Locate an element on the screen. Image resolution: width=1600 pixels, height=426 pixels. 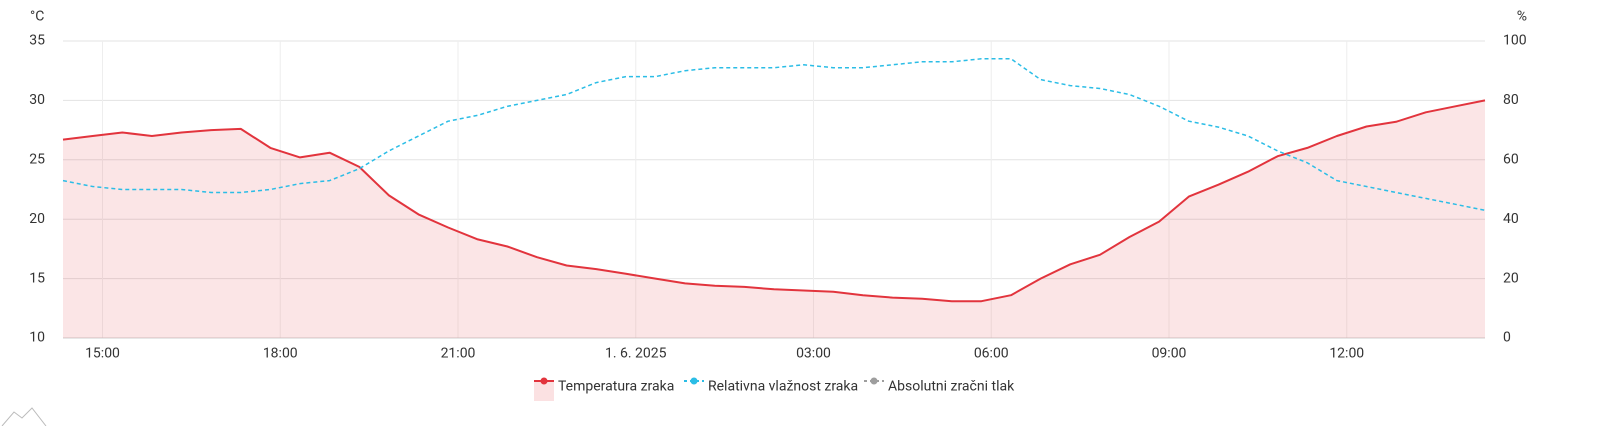
y2-tick-label: 40 is located at coordinates (1511, 219).